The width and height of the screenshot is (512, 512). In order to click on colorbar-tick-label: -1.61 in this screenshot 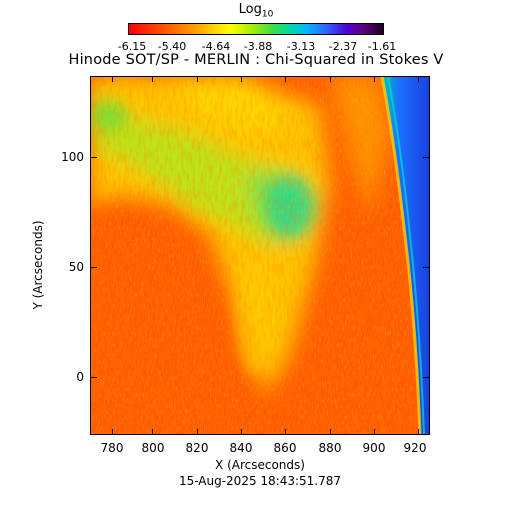, I will do `click(382, 46)`.